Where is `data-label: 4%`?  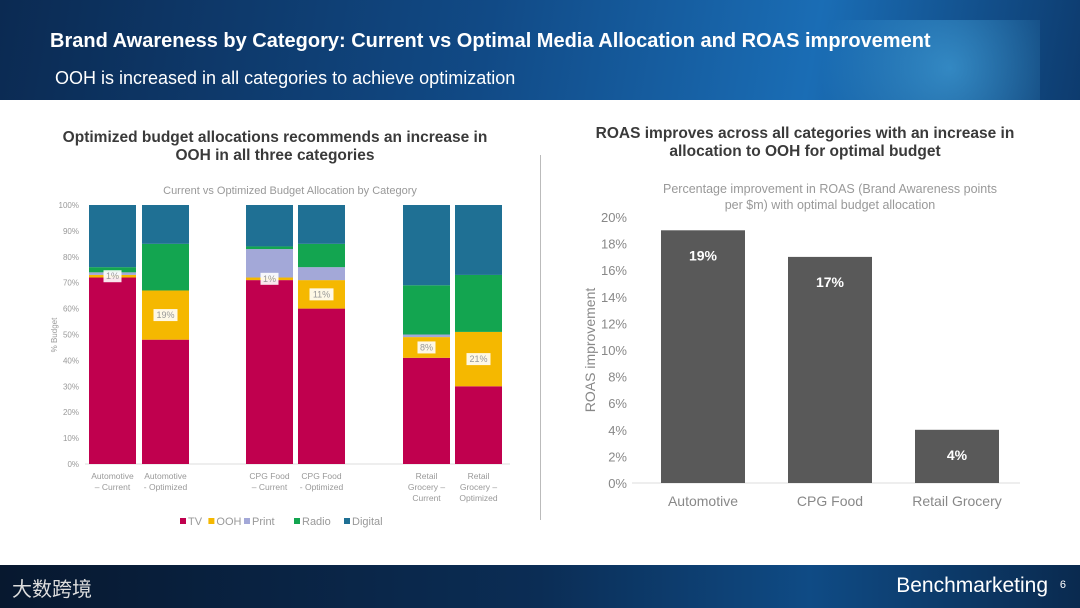
data-label: 4% is located at coordinates (957, 455).